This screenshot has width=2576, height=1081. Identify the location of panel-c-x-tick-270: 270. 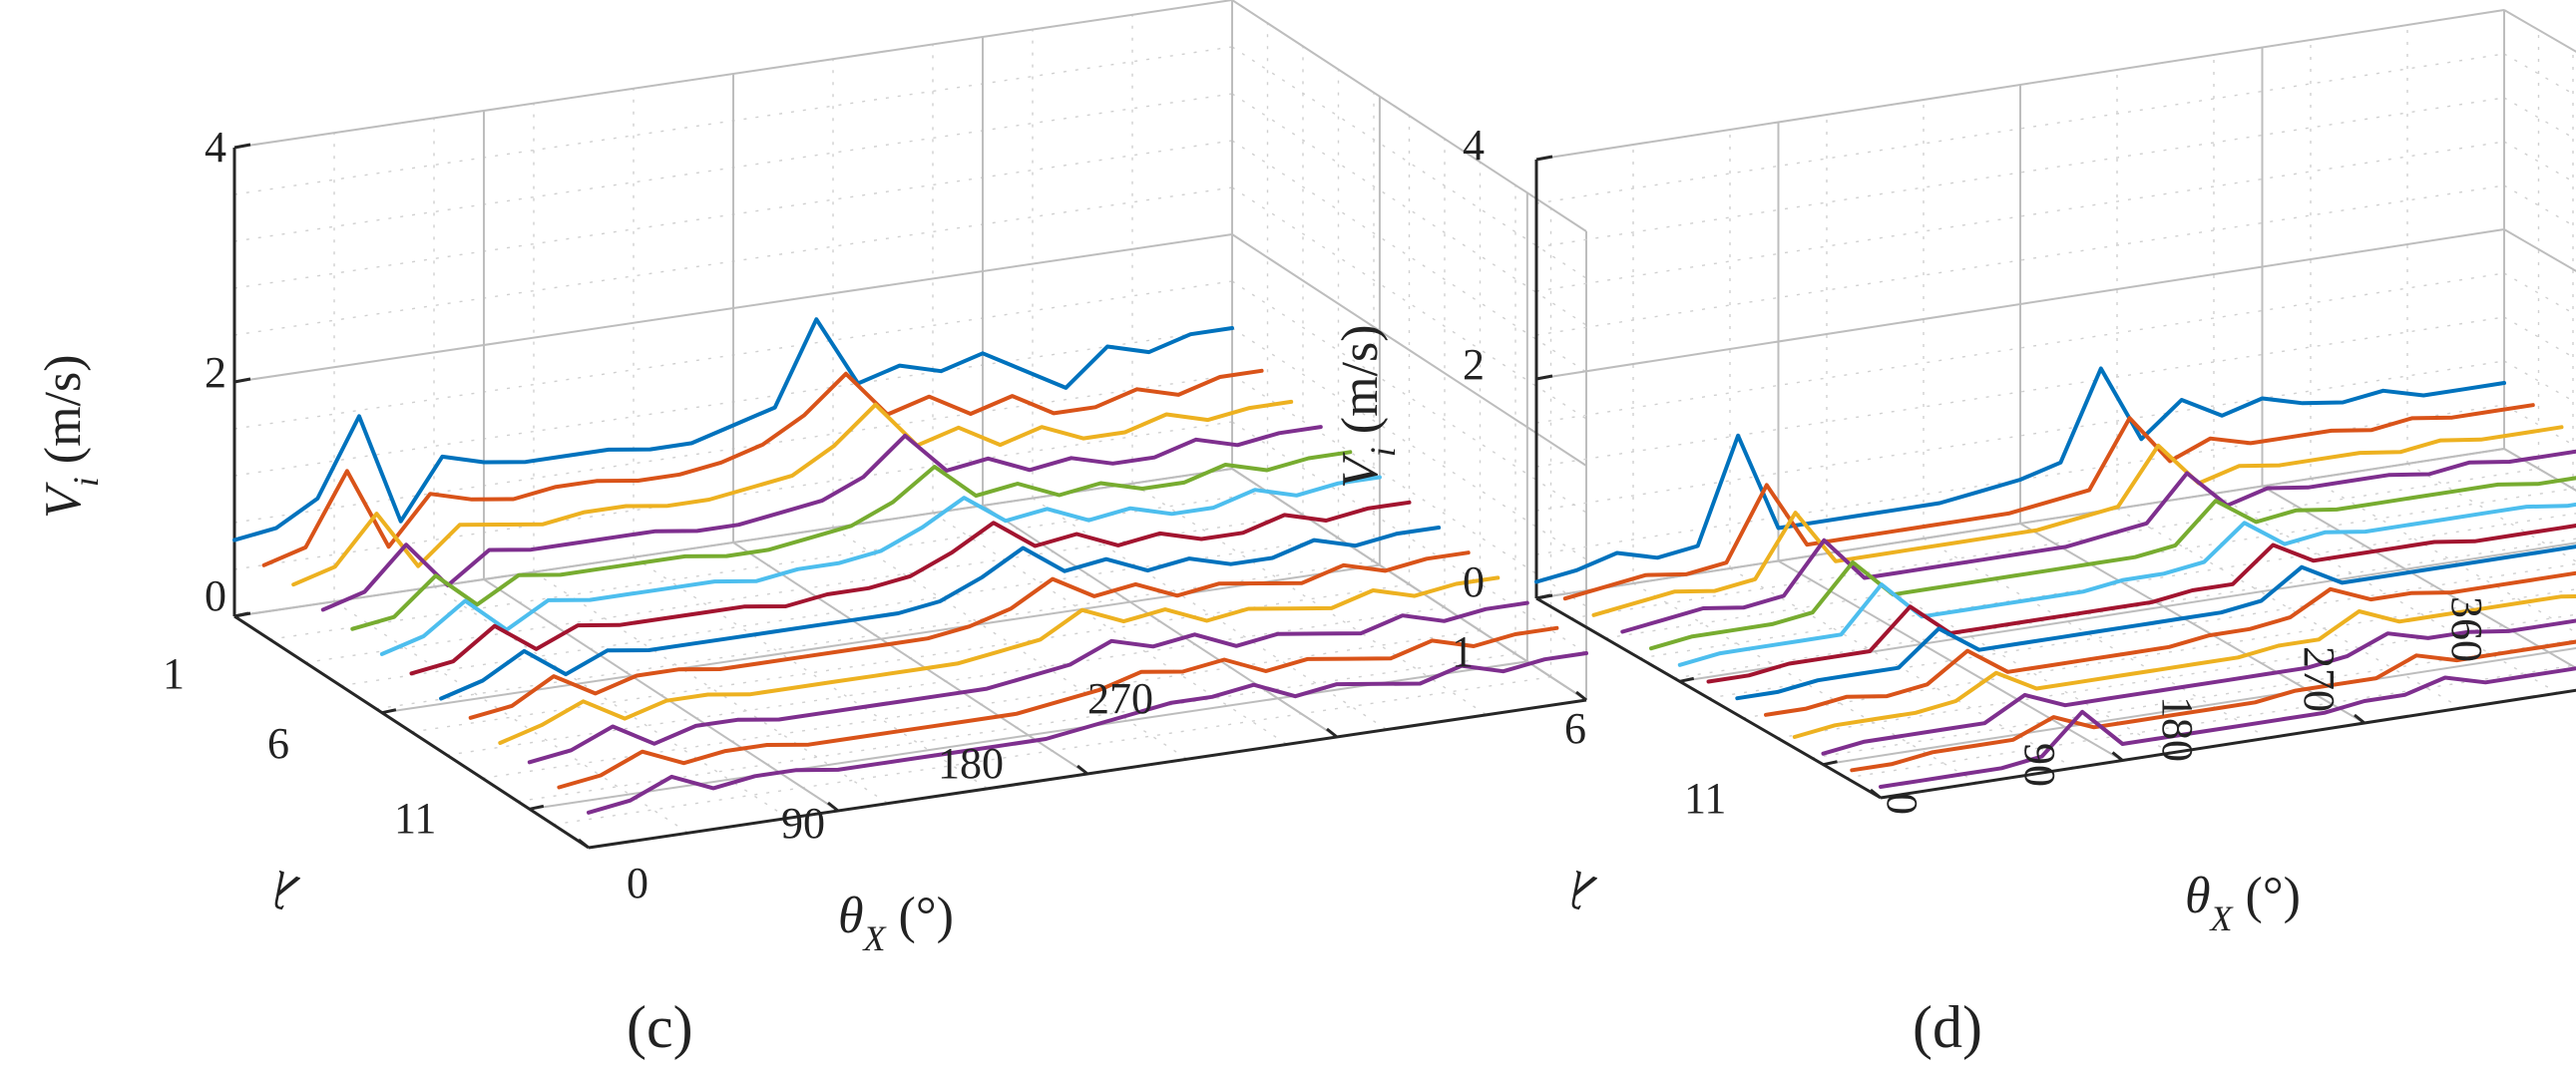
(1120, 698).